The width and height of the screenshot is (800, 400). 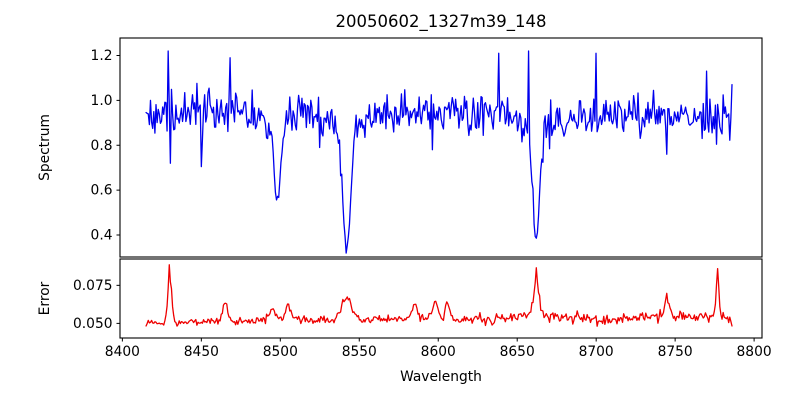 What do you see at coordinates (438, 352) in the screenshot?
I see `x-tick-label: 8600` at bounding box center [438, 352].